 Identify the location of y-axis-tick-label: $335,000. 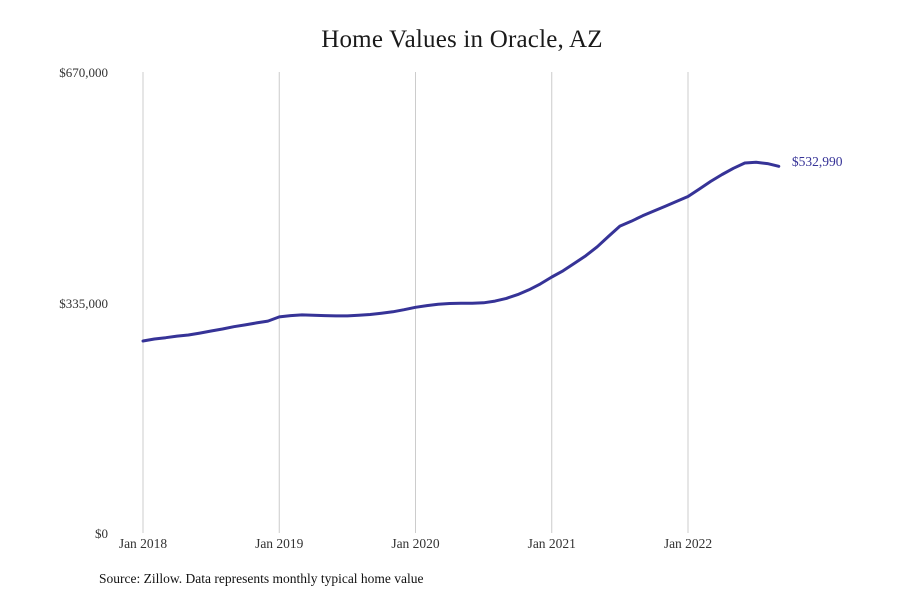
(83, 303).